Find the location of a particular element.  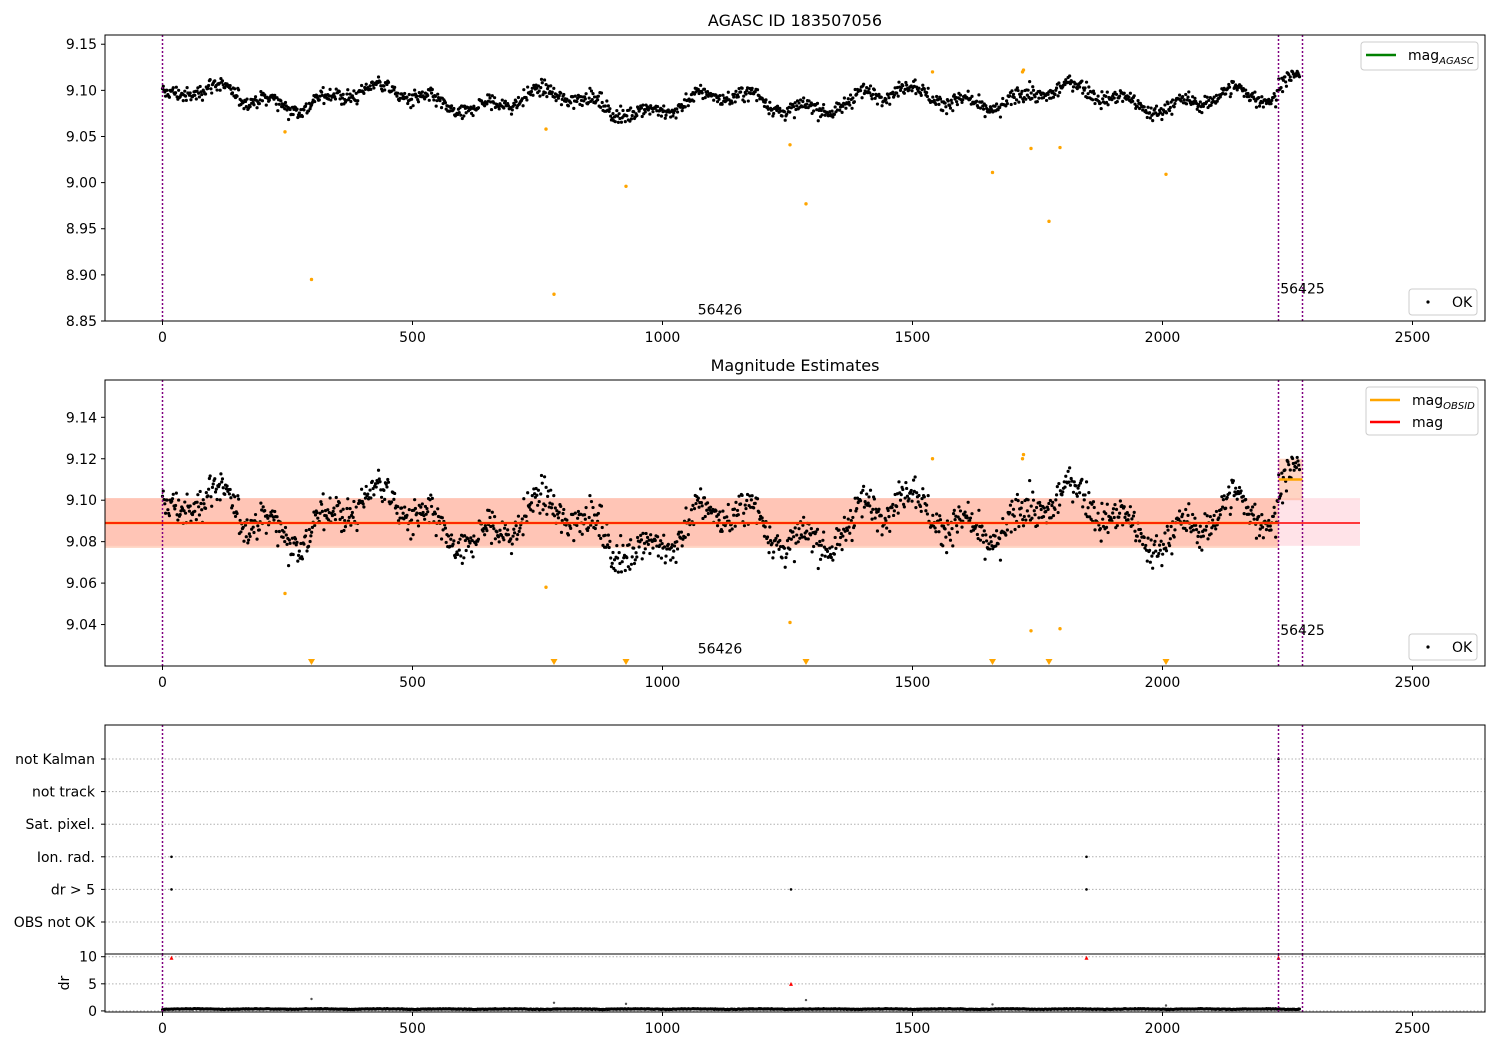

x-tick-label: 1500 is located at coordinates (913, 683).